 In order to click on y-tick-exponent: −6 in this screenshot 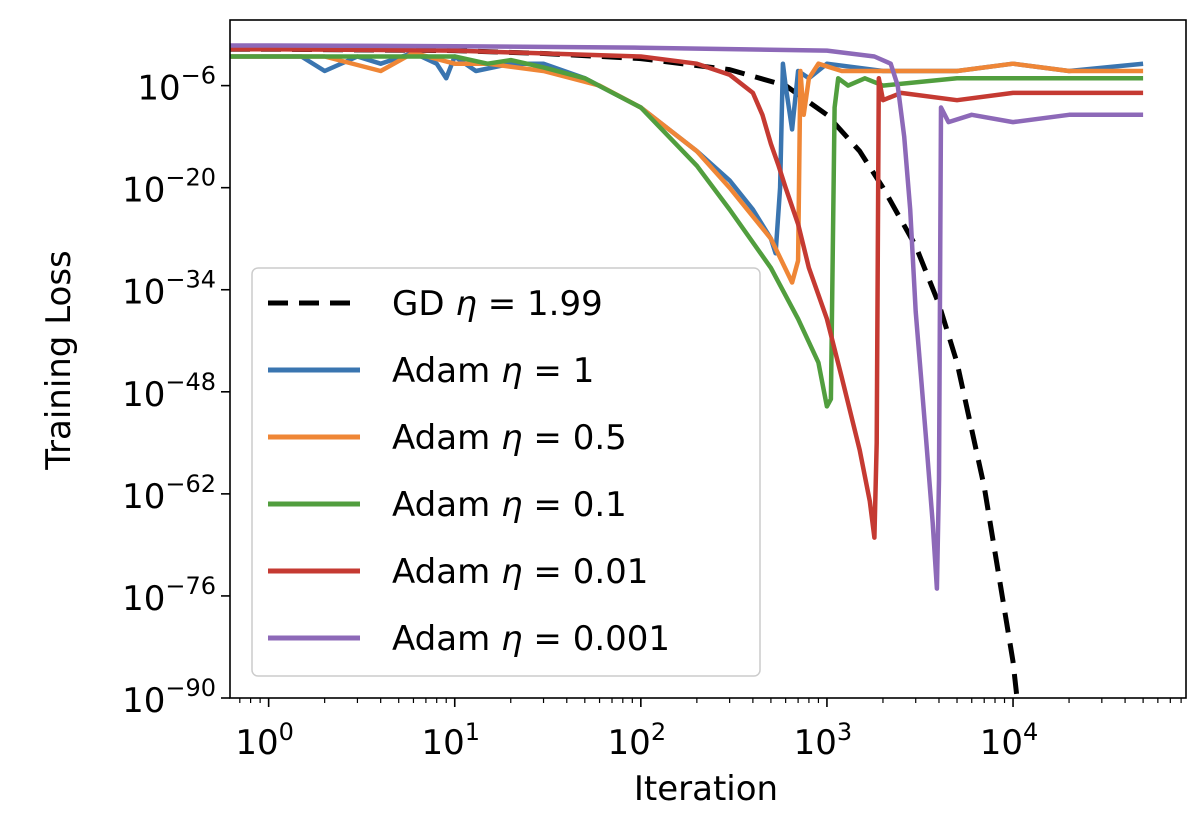, I will do `click(198, 76)`.